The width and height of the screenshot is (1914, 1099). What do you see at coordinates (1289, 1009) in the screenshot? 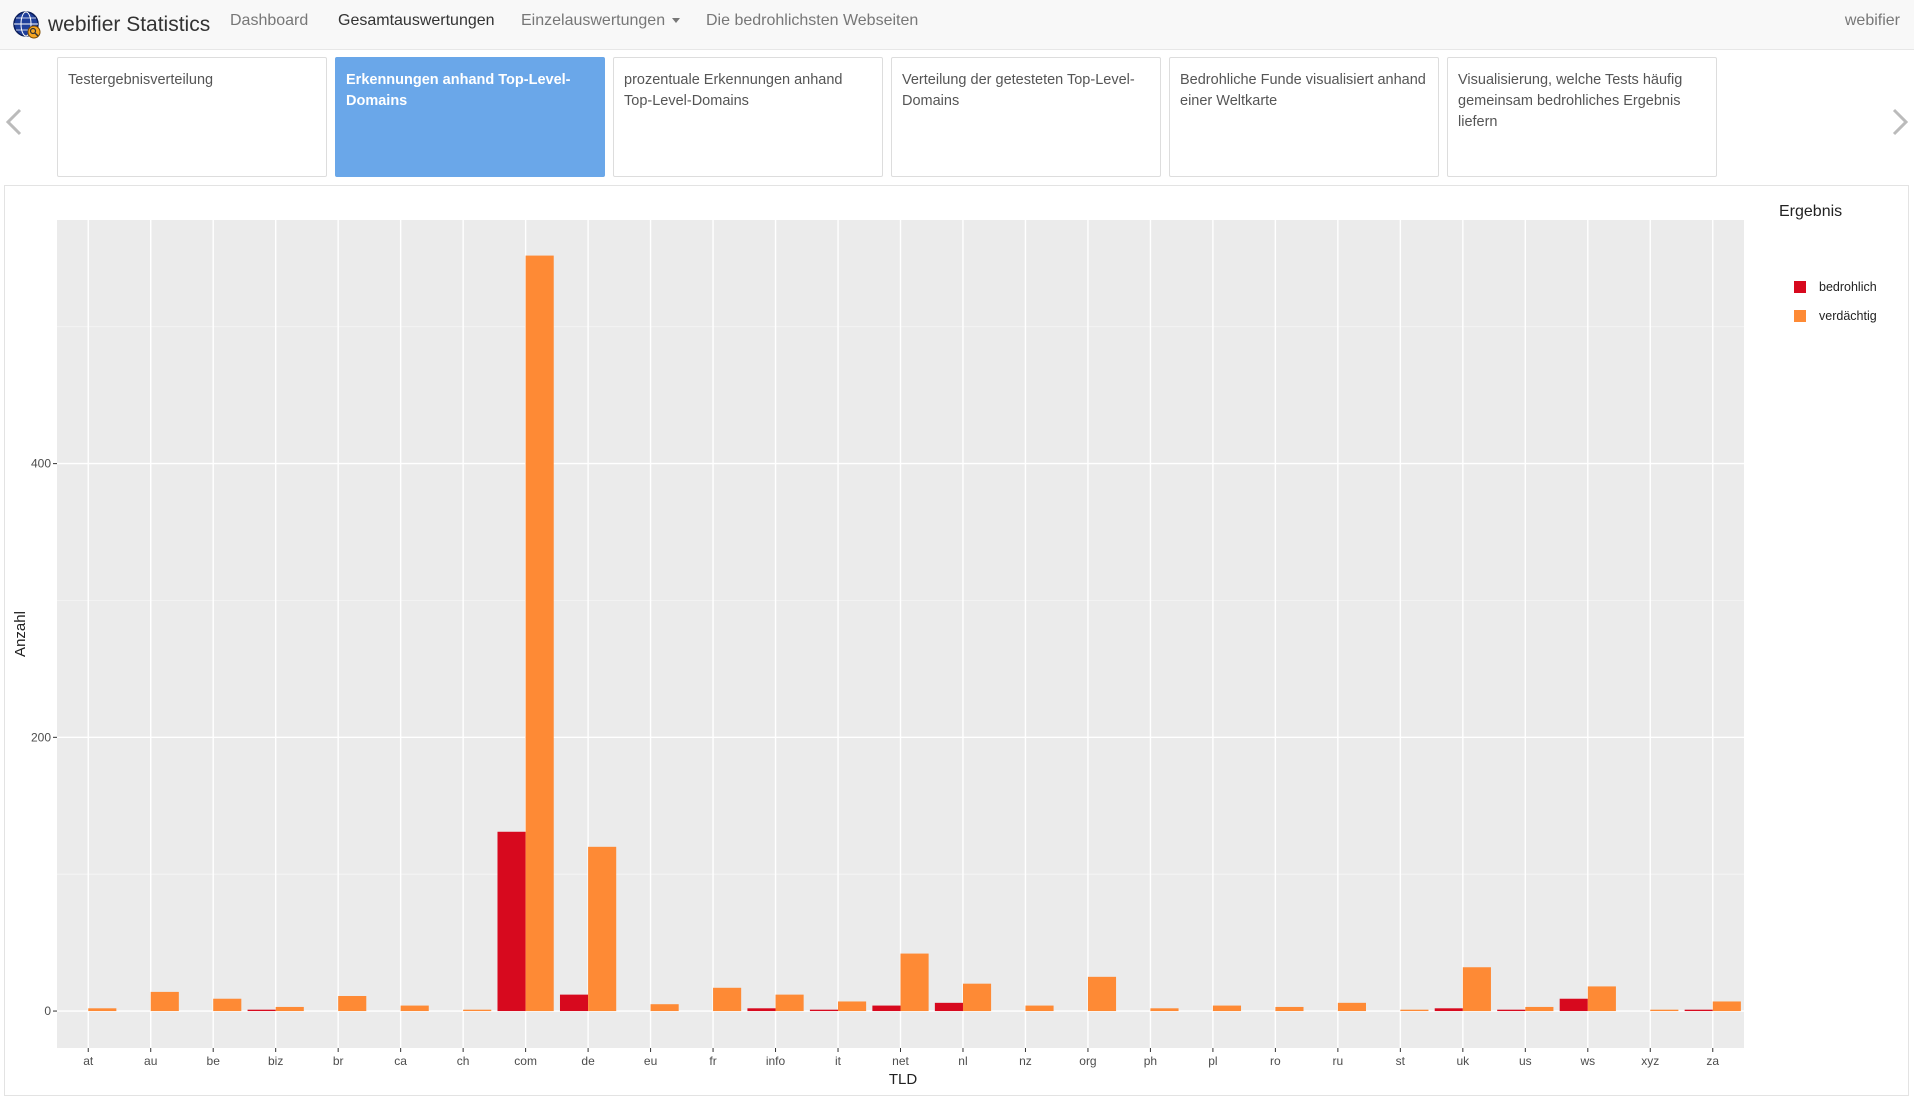
I see `bar-verdächtig-ro` at bounding box center [1289, 1009].